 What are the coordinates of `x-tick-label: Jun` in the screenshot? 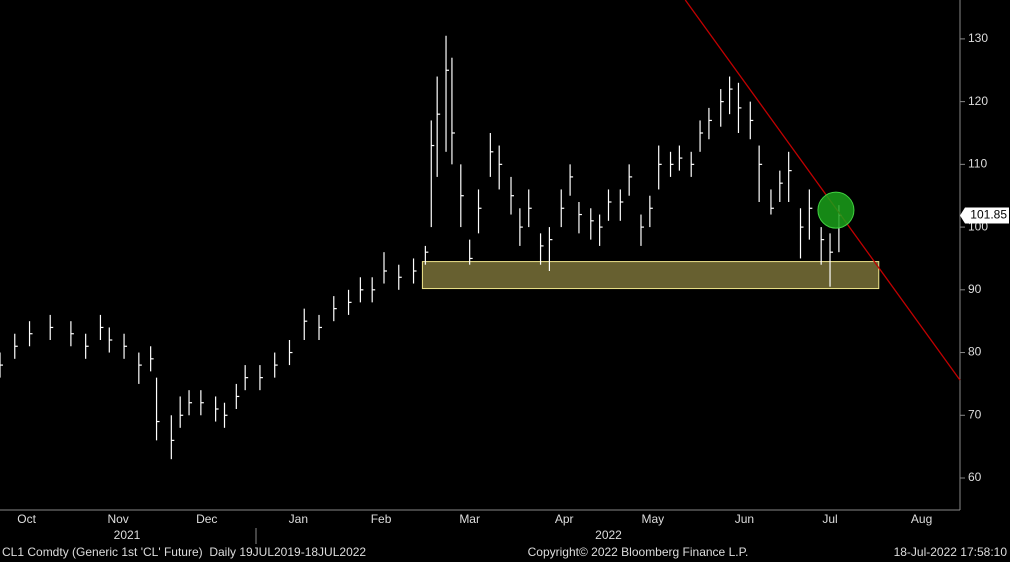 It's located at (744, 519).